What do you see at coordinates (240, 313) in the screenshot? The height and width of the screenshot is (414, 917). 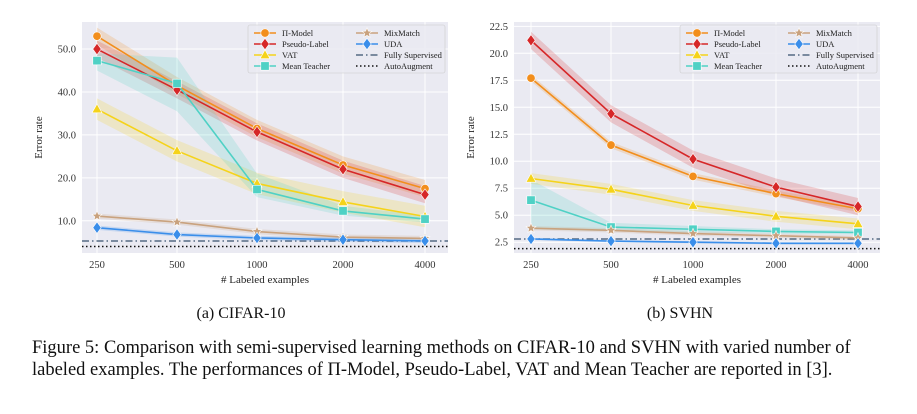 I see `subcaption: (a) CIFAR-10` at bounding box center [240, 313].